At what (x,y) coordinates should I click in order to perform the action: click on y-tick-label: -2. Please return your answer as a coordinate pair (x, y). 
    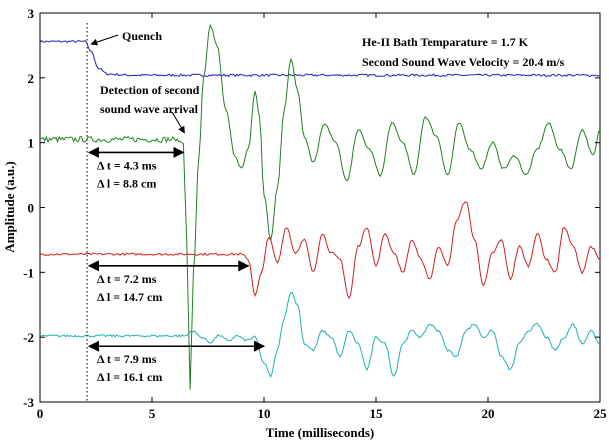
    Looking at the image, I should click on (28, 337).